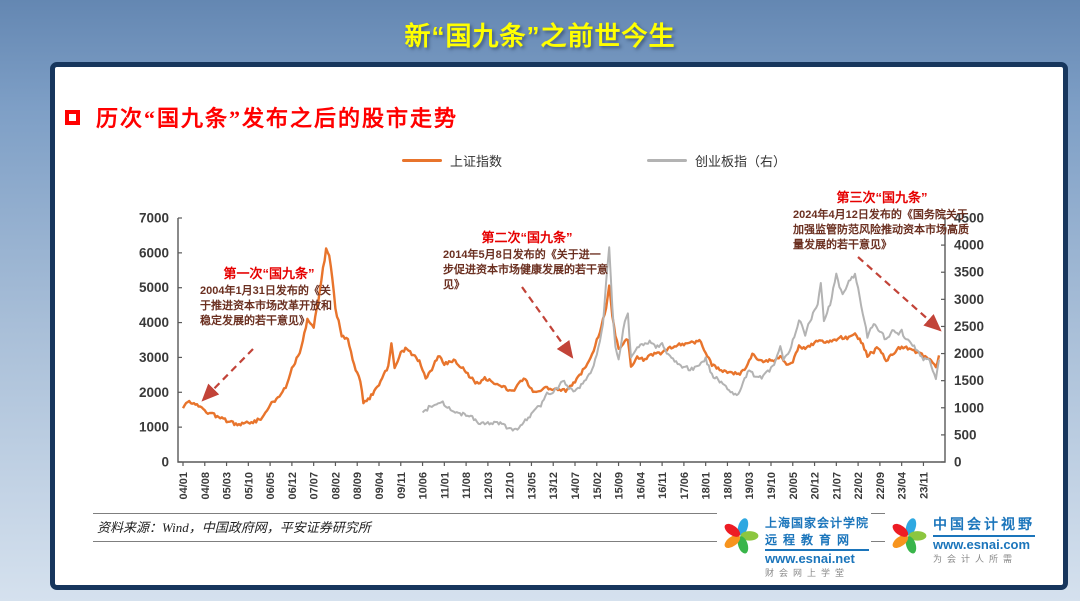 The image size is (1080, 601). I want to click on legend-item-chinext: 创业板指（右）, so click(716, 160).